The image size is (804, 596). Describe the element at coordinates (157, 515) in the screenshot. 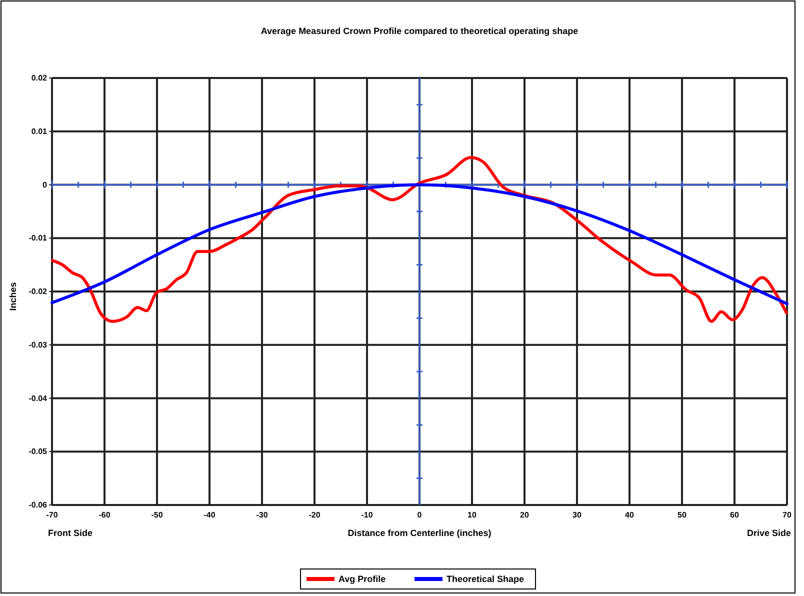

I see `x-tick-label: -50` at that location.